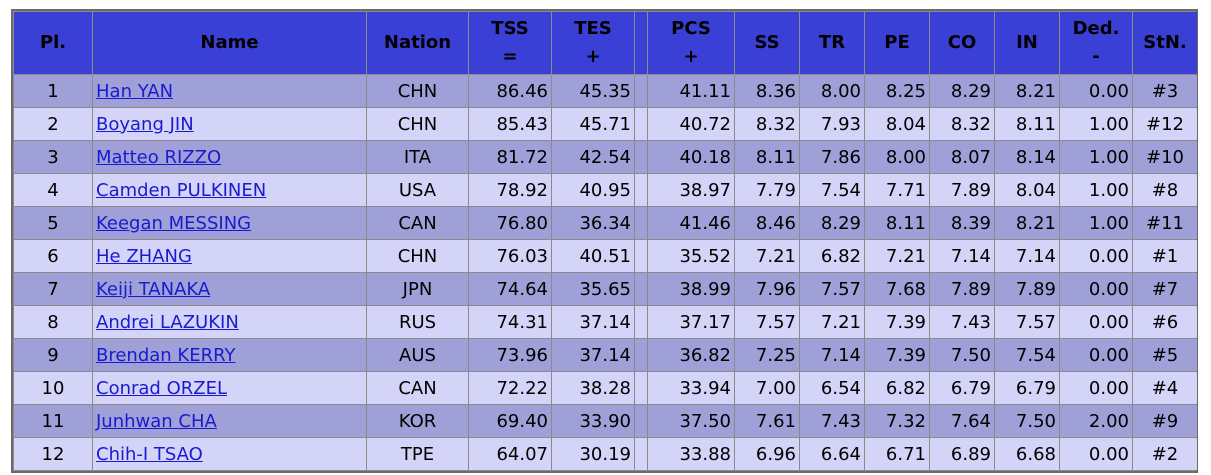 The width and height of the screenshot is (1211, 475). What do you see at coordinates (1165, 355) in the screenshot?
I see `cell-start-number: #5` at bounding box center [1165, 355].